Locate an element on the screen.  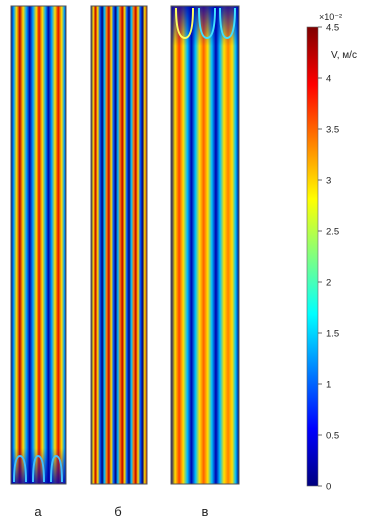
colorbar-gradient is located at coordinates (312, 256).